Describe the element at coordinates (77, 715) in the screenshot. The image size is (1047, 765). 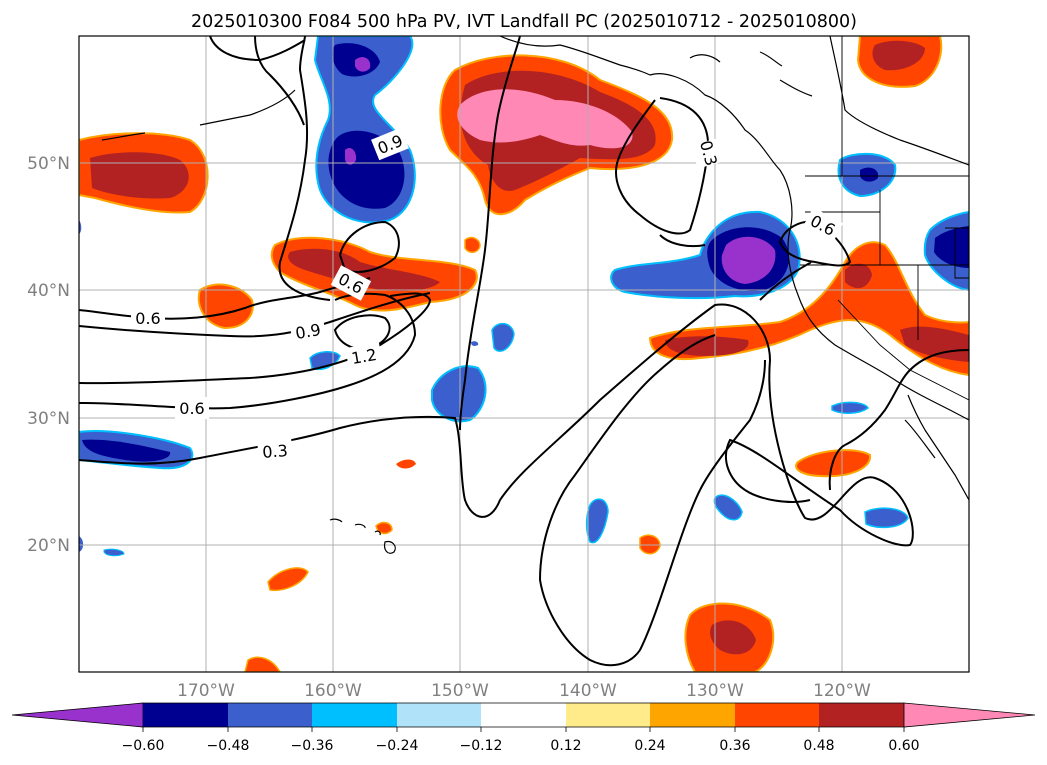
I see `colorbar-extend-min` at that location.